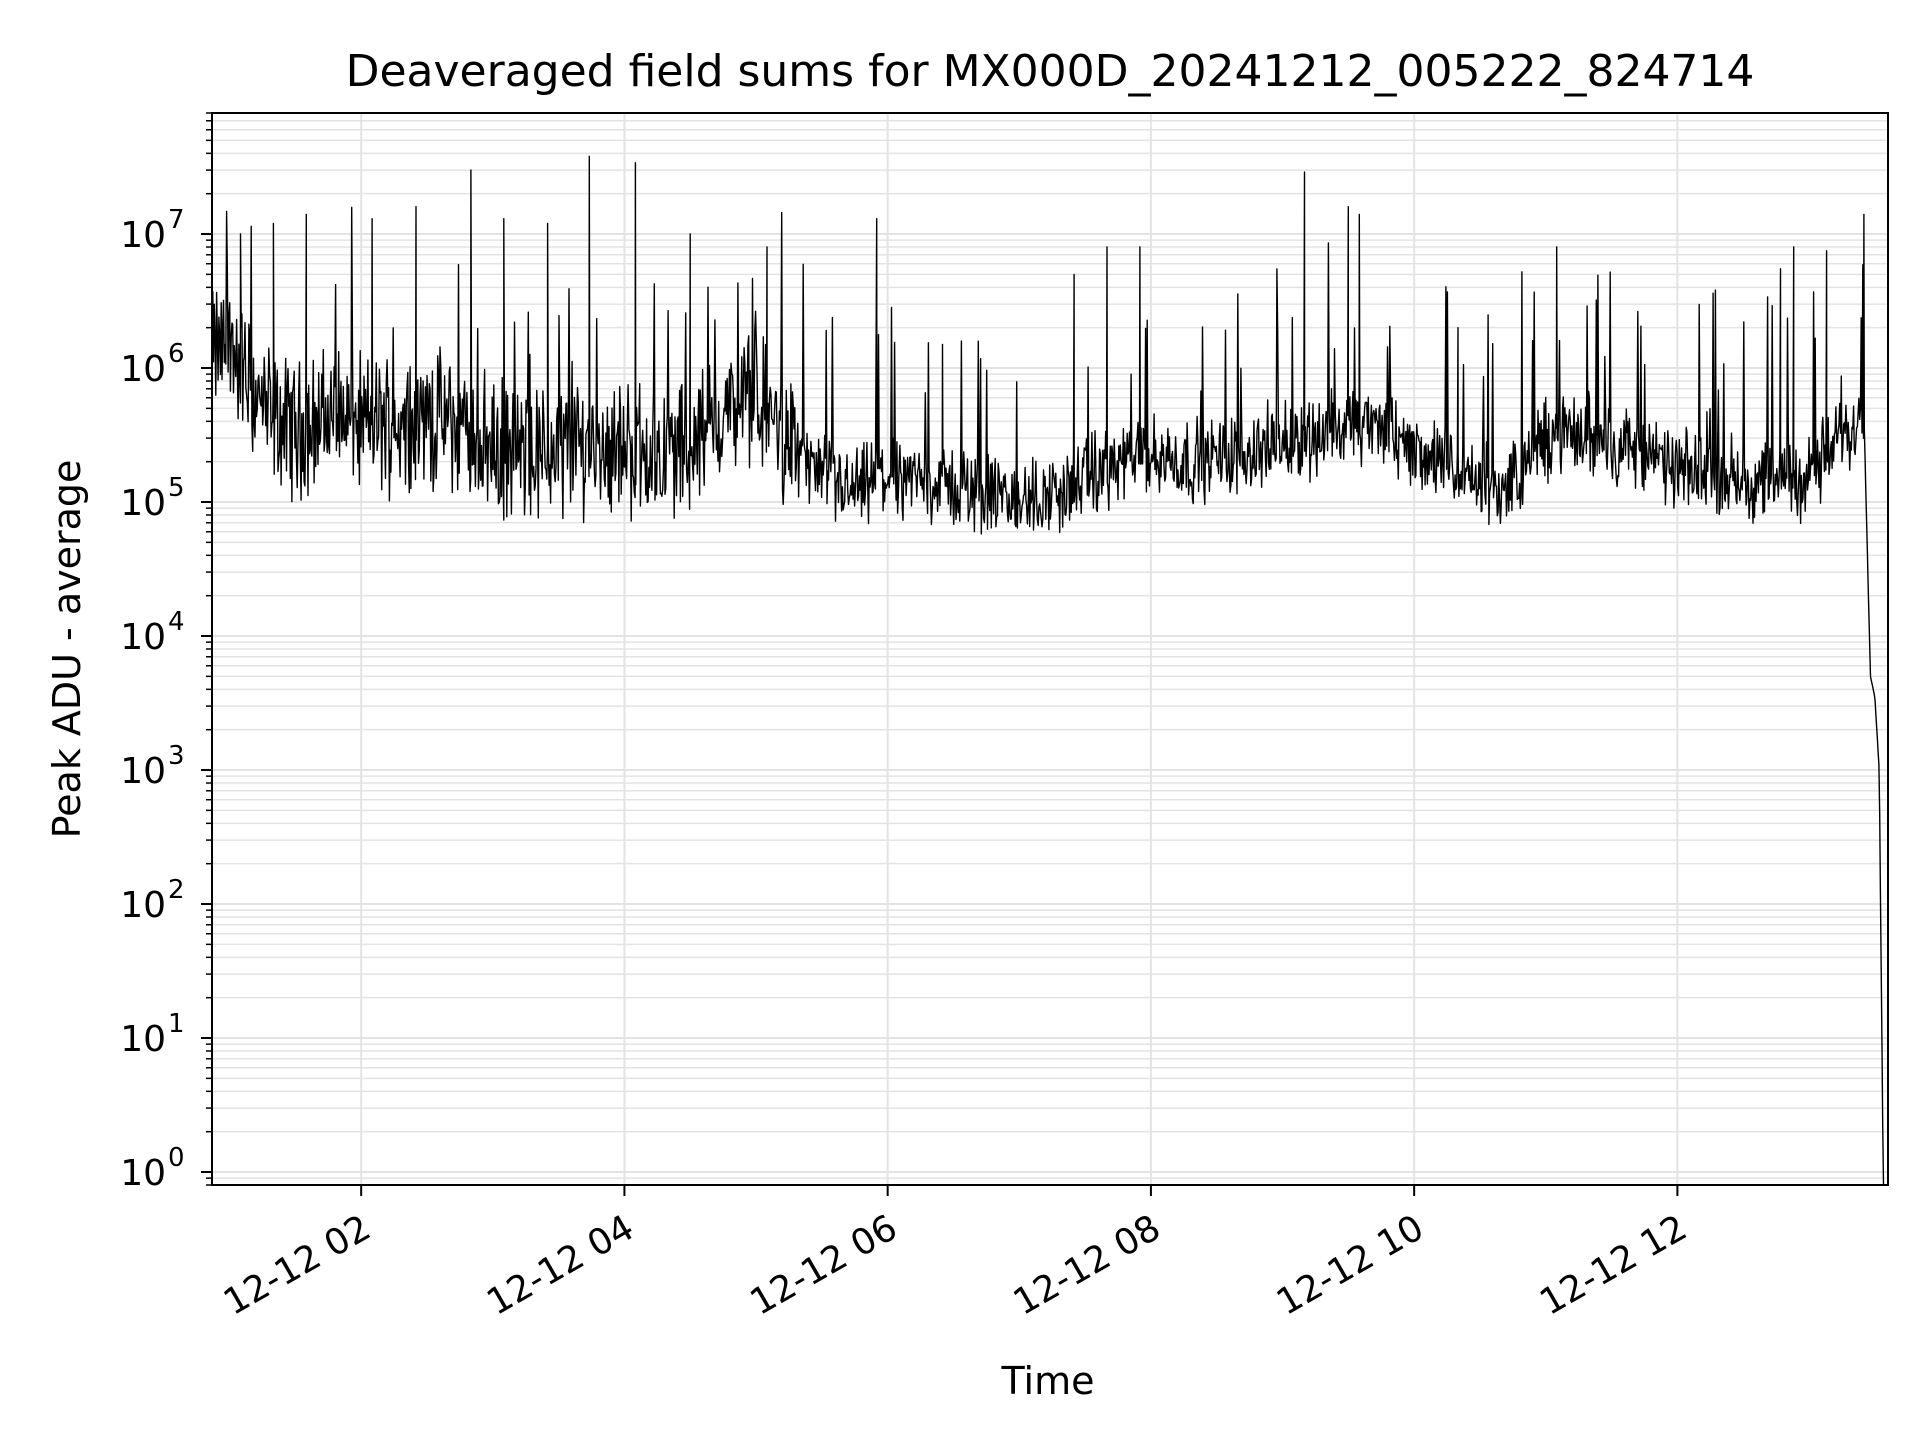 The width and height of the screenshot is (1920, 1440). What do you see at coordinates (176, 890) in the screenshot?
I see `y-tick-exponent: 2` at bounding box center [176, 890].